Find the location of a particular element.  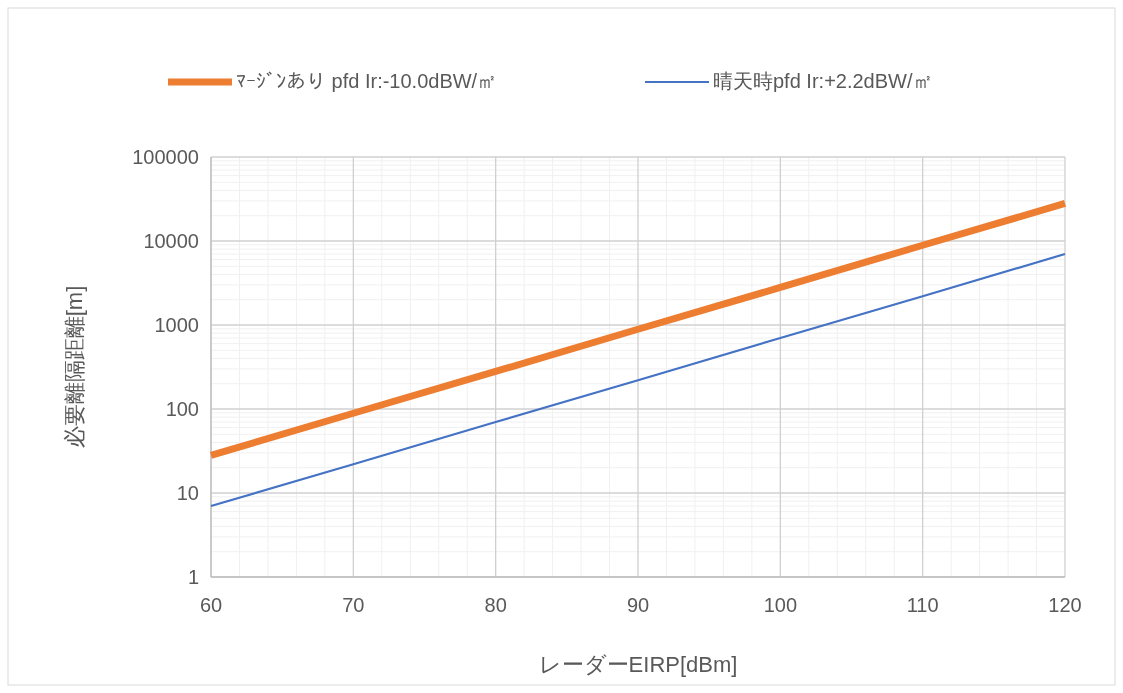

y-tick-label: 1000 is located at coordinates (176, 325).